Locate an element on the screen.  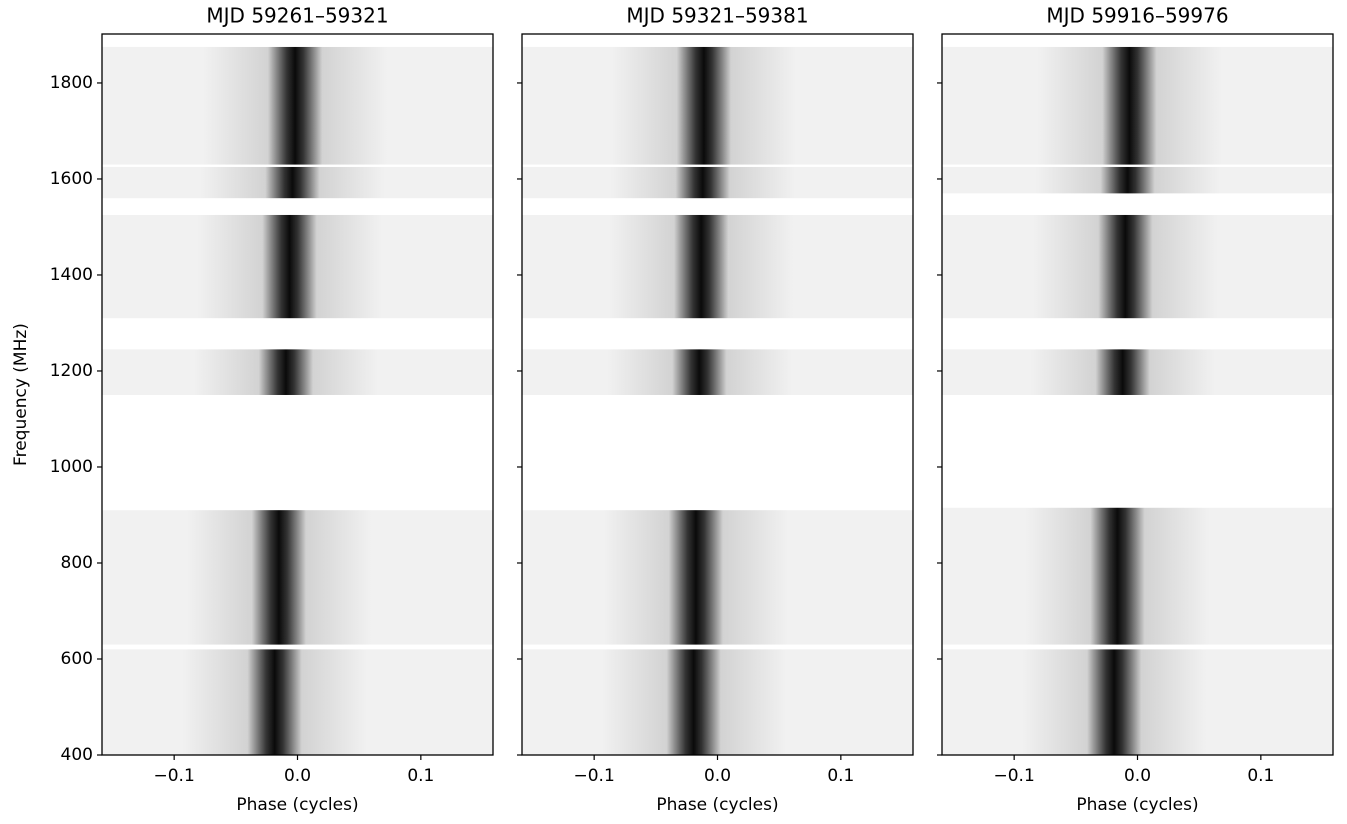
y-tick-label: 1000 is located at coordinates (71, 467).